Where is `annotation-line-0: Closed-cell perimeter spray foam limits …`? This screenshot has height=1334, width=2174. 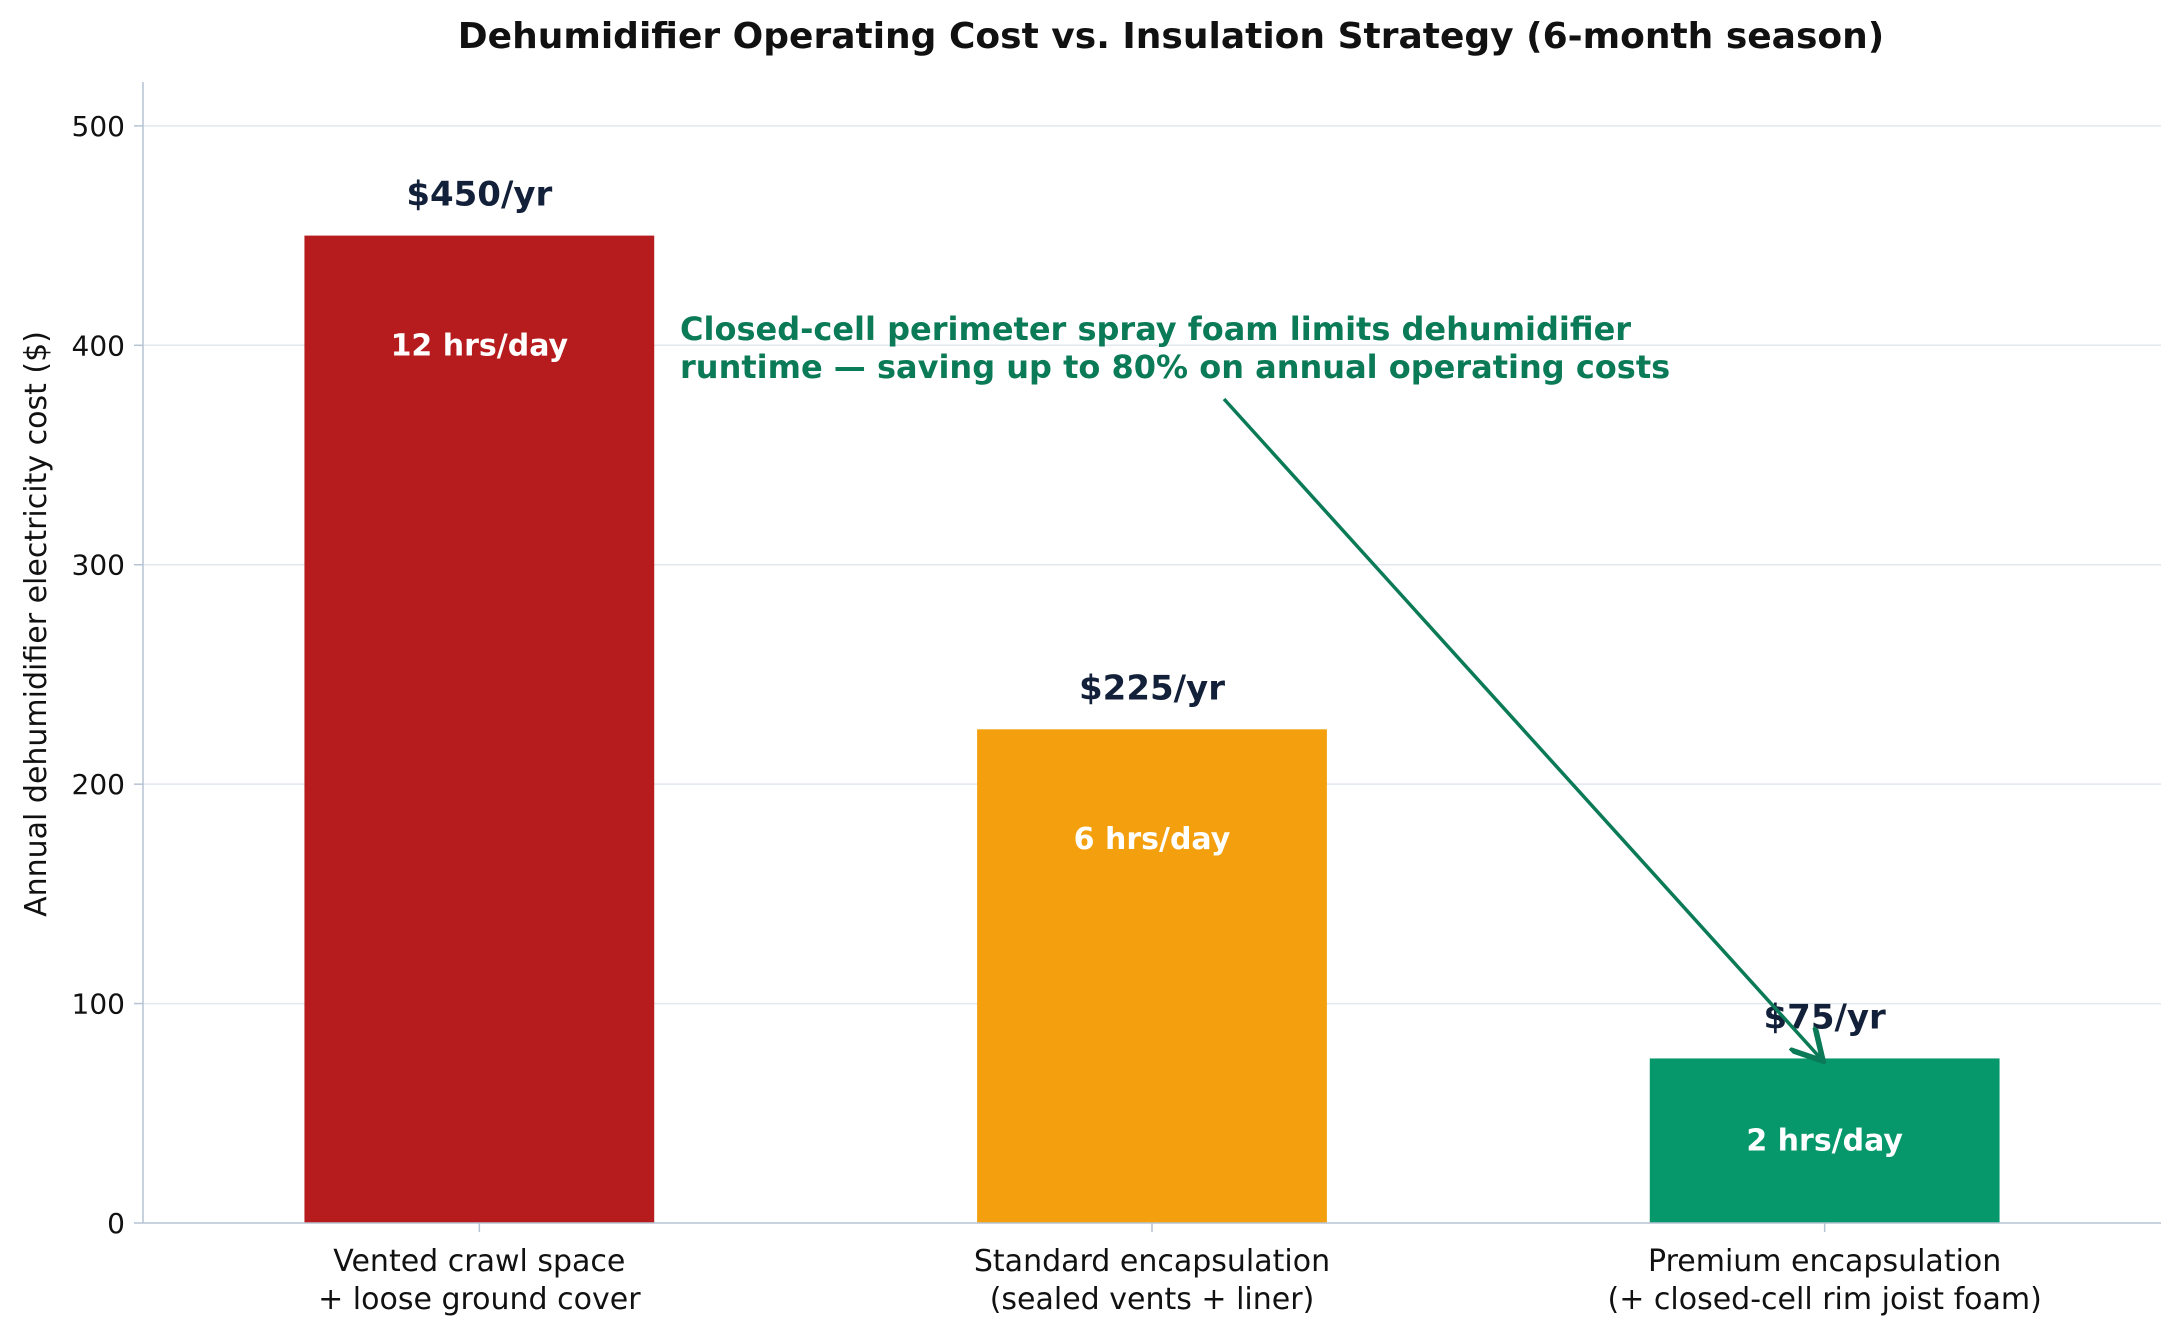 annotation-line-0: Closed-cell perimeter spray foam limits … is located at coordinates (1155, 329).